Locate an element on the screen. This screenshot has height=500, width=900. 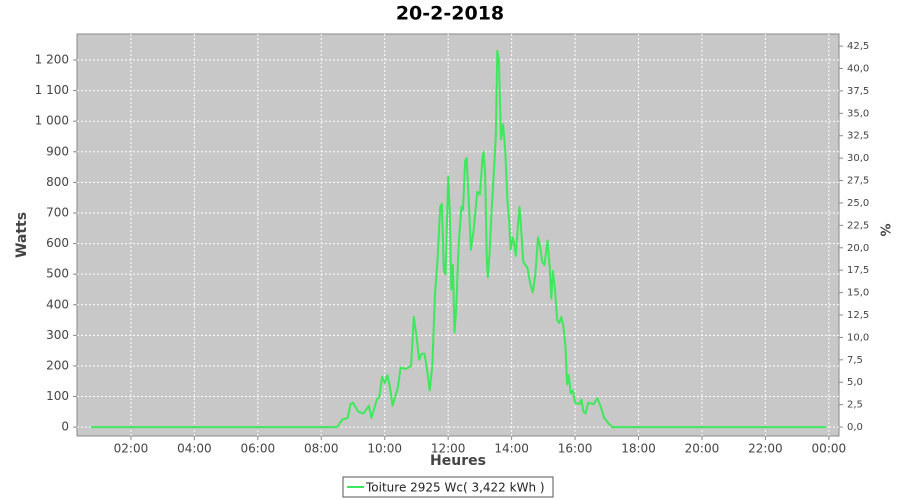
x-axis-title: Heures is located at coordinates (458, 461).